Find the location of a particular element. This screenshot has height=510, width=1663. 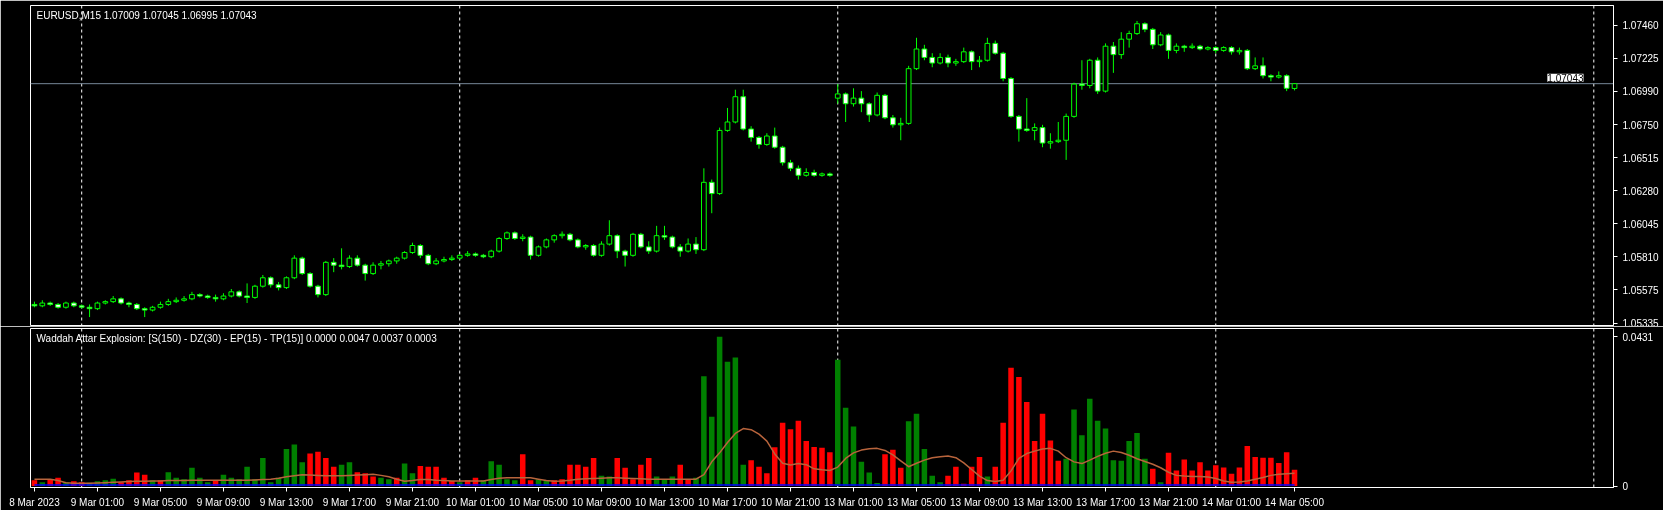

y-tick-label: 1.05575 is located at coordinates (1641, 290).